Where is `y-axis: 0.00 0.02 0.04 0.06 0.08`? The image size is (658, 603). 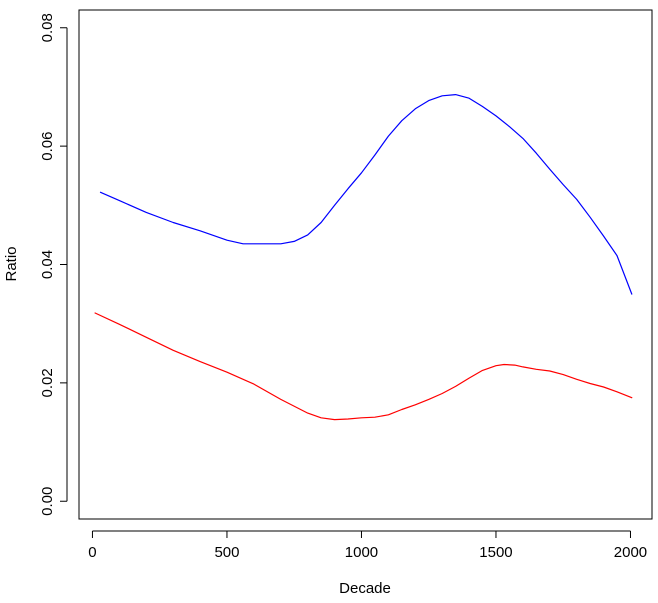 y-axis: 0.00 0.02 0.04 0.06 0.08 is located at coordinates (53, 264).